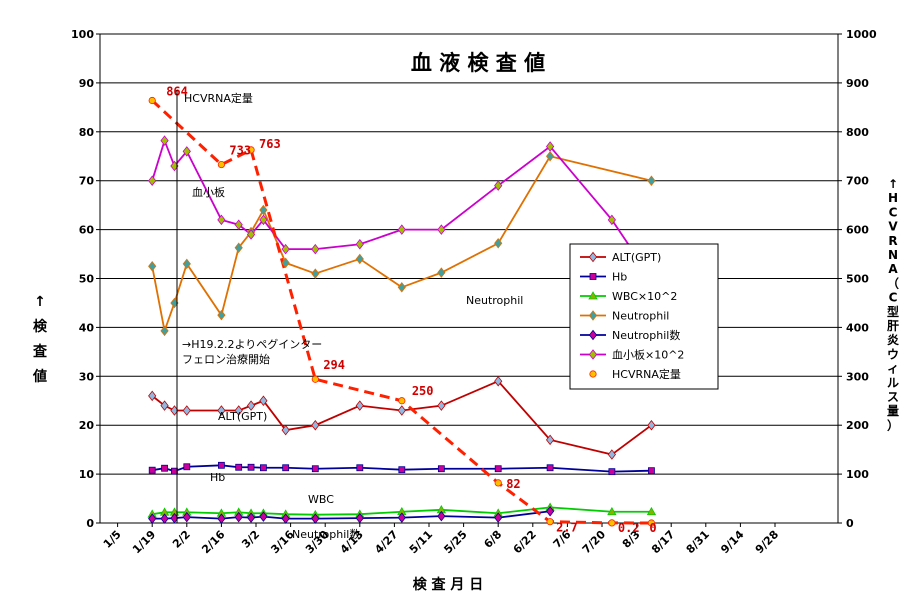 This screenshot has width=921, height=615. I want to click on data-label: 0.2, so click(629, 528).